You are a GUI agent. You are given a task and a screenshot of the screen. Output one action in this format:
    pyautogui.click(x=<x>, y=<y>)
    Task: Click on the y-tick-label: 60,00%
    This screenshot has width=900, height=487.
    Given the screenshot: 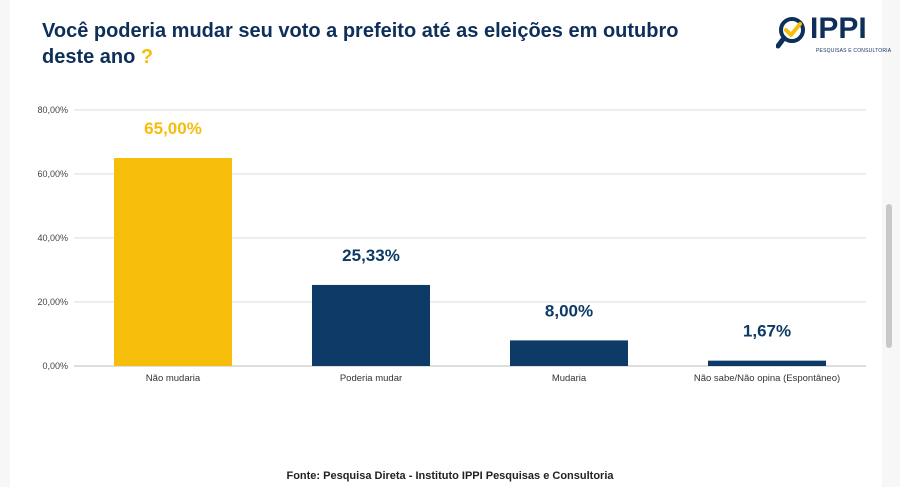 What is the action you would take?
    pyautogui.click(x=52, y=174)
    